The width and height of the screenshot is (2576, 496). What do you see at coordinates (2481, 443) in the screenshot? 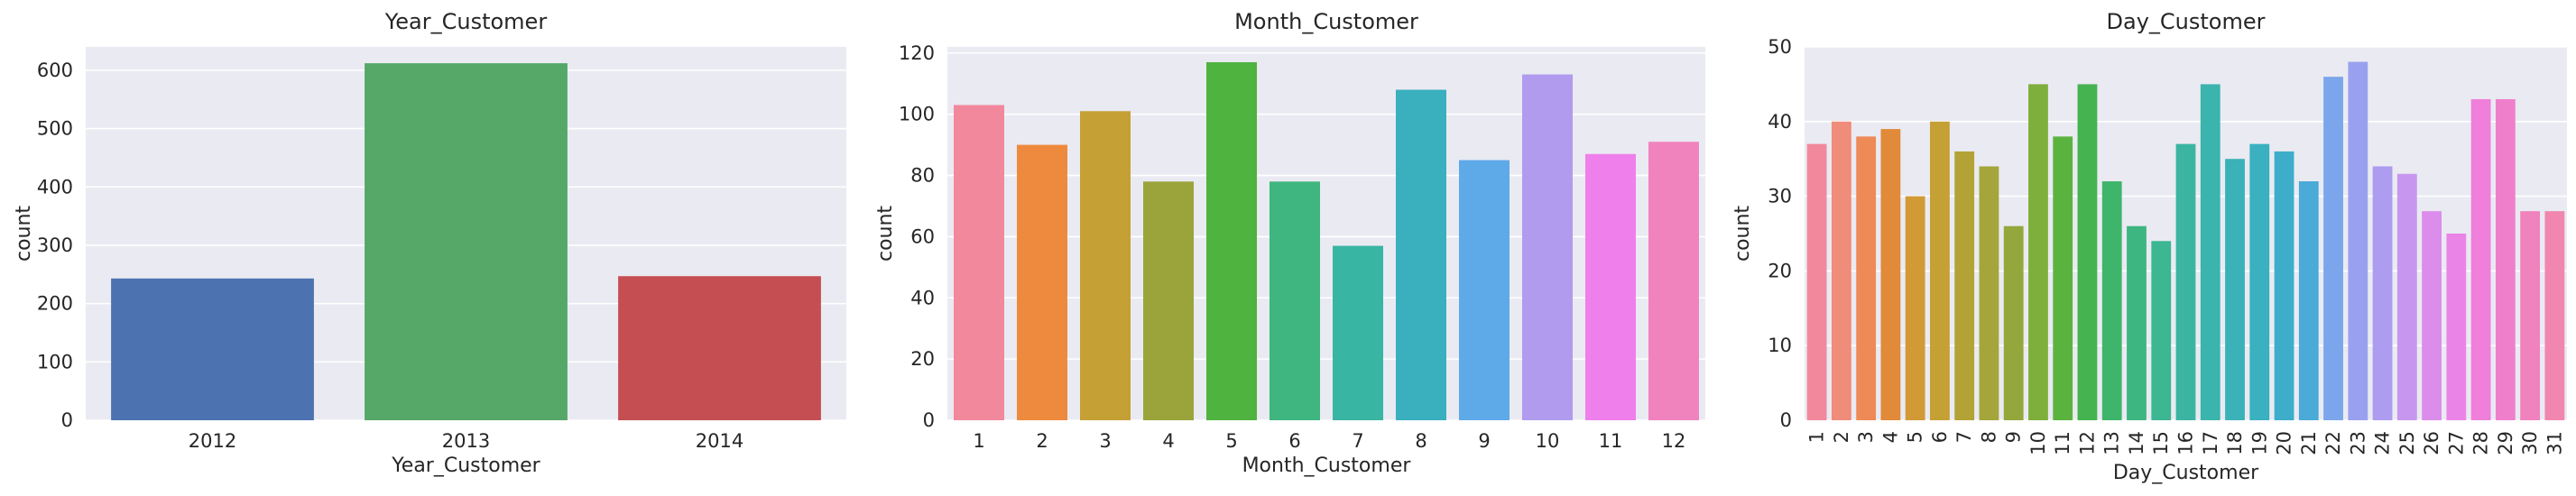
I see `x-tick-label: 28` at bounding box center [2481, 443].